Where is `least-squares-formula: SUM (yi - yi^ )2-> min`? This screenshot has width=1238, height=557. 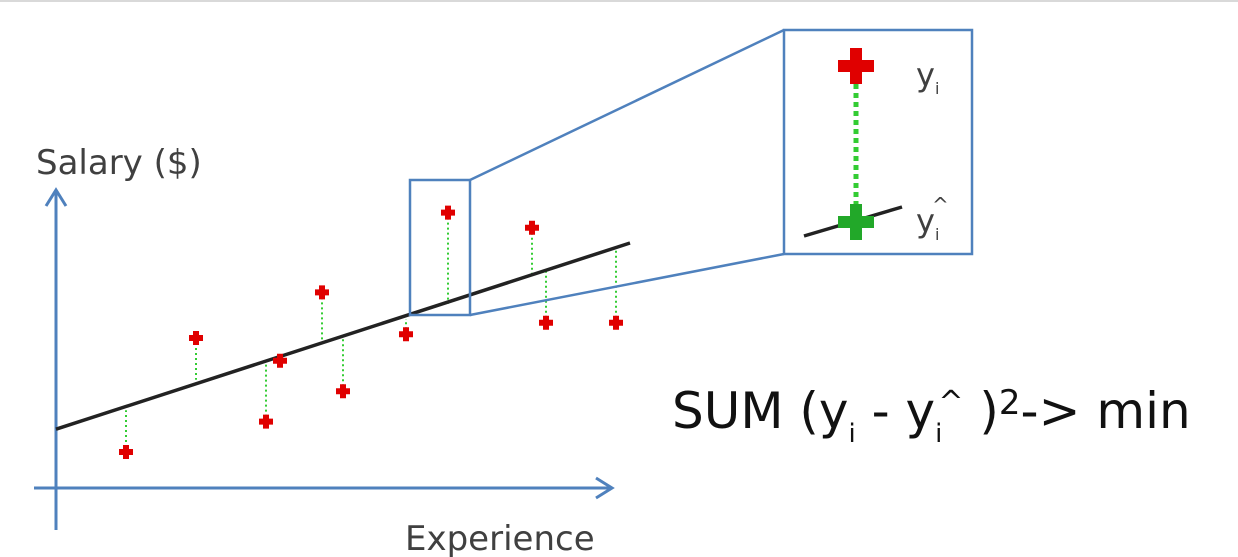
least-squares-formula: SUM (yi - yi^ )2-> min is located at coordinates (931, 415).